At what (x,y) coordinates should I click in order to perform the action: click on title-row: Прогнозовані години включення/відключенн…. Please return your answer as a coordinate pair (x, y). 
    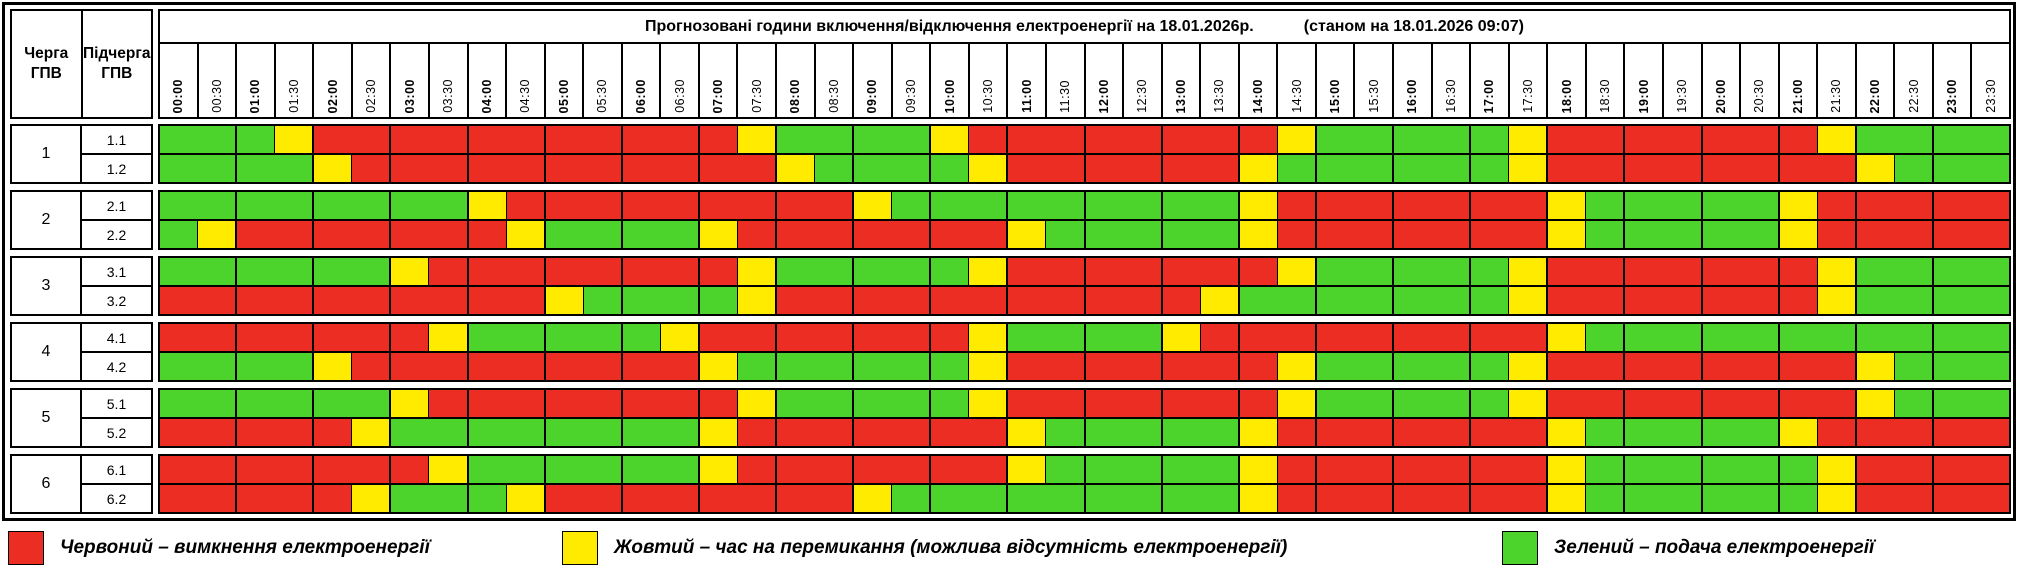
    Looking at the image, I should click on (1084, 26).